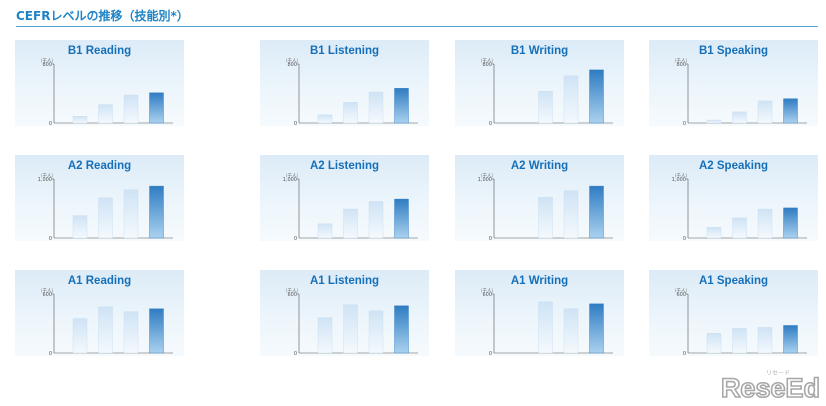 The width and height of the screenshot is (826, 406). Describe the element at coordinates (733, 313) in the screenshot. I see `chart-panel: A1 Speaking （千人）600 0 14年 19年 24年 25年` at that location.